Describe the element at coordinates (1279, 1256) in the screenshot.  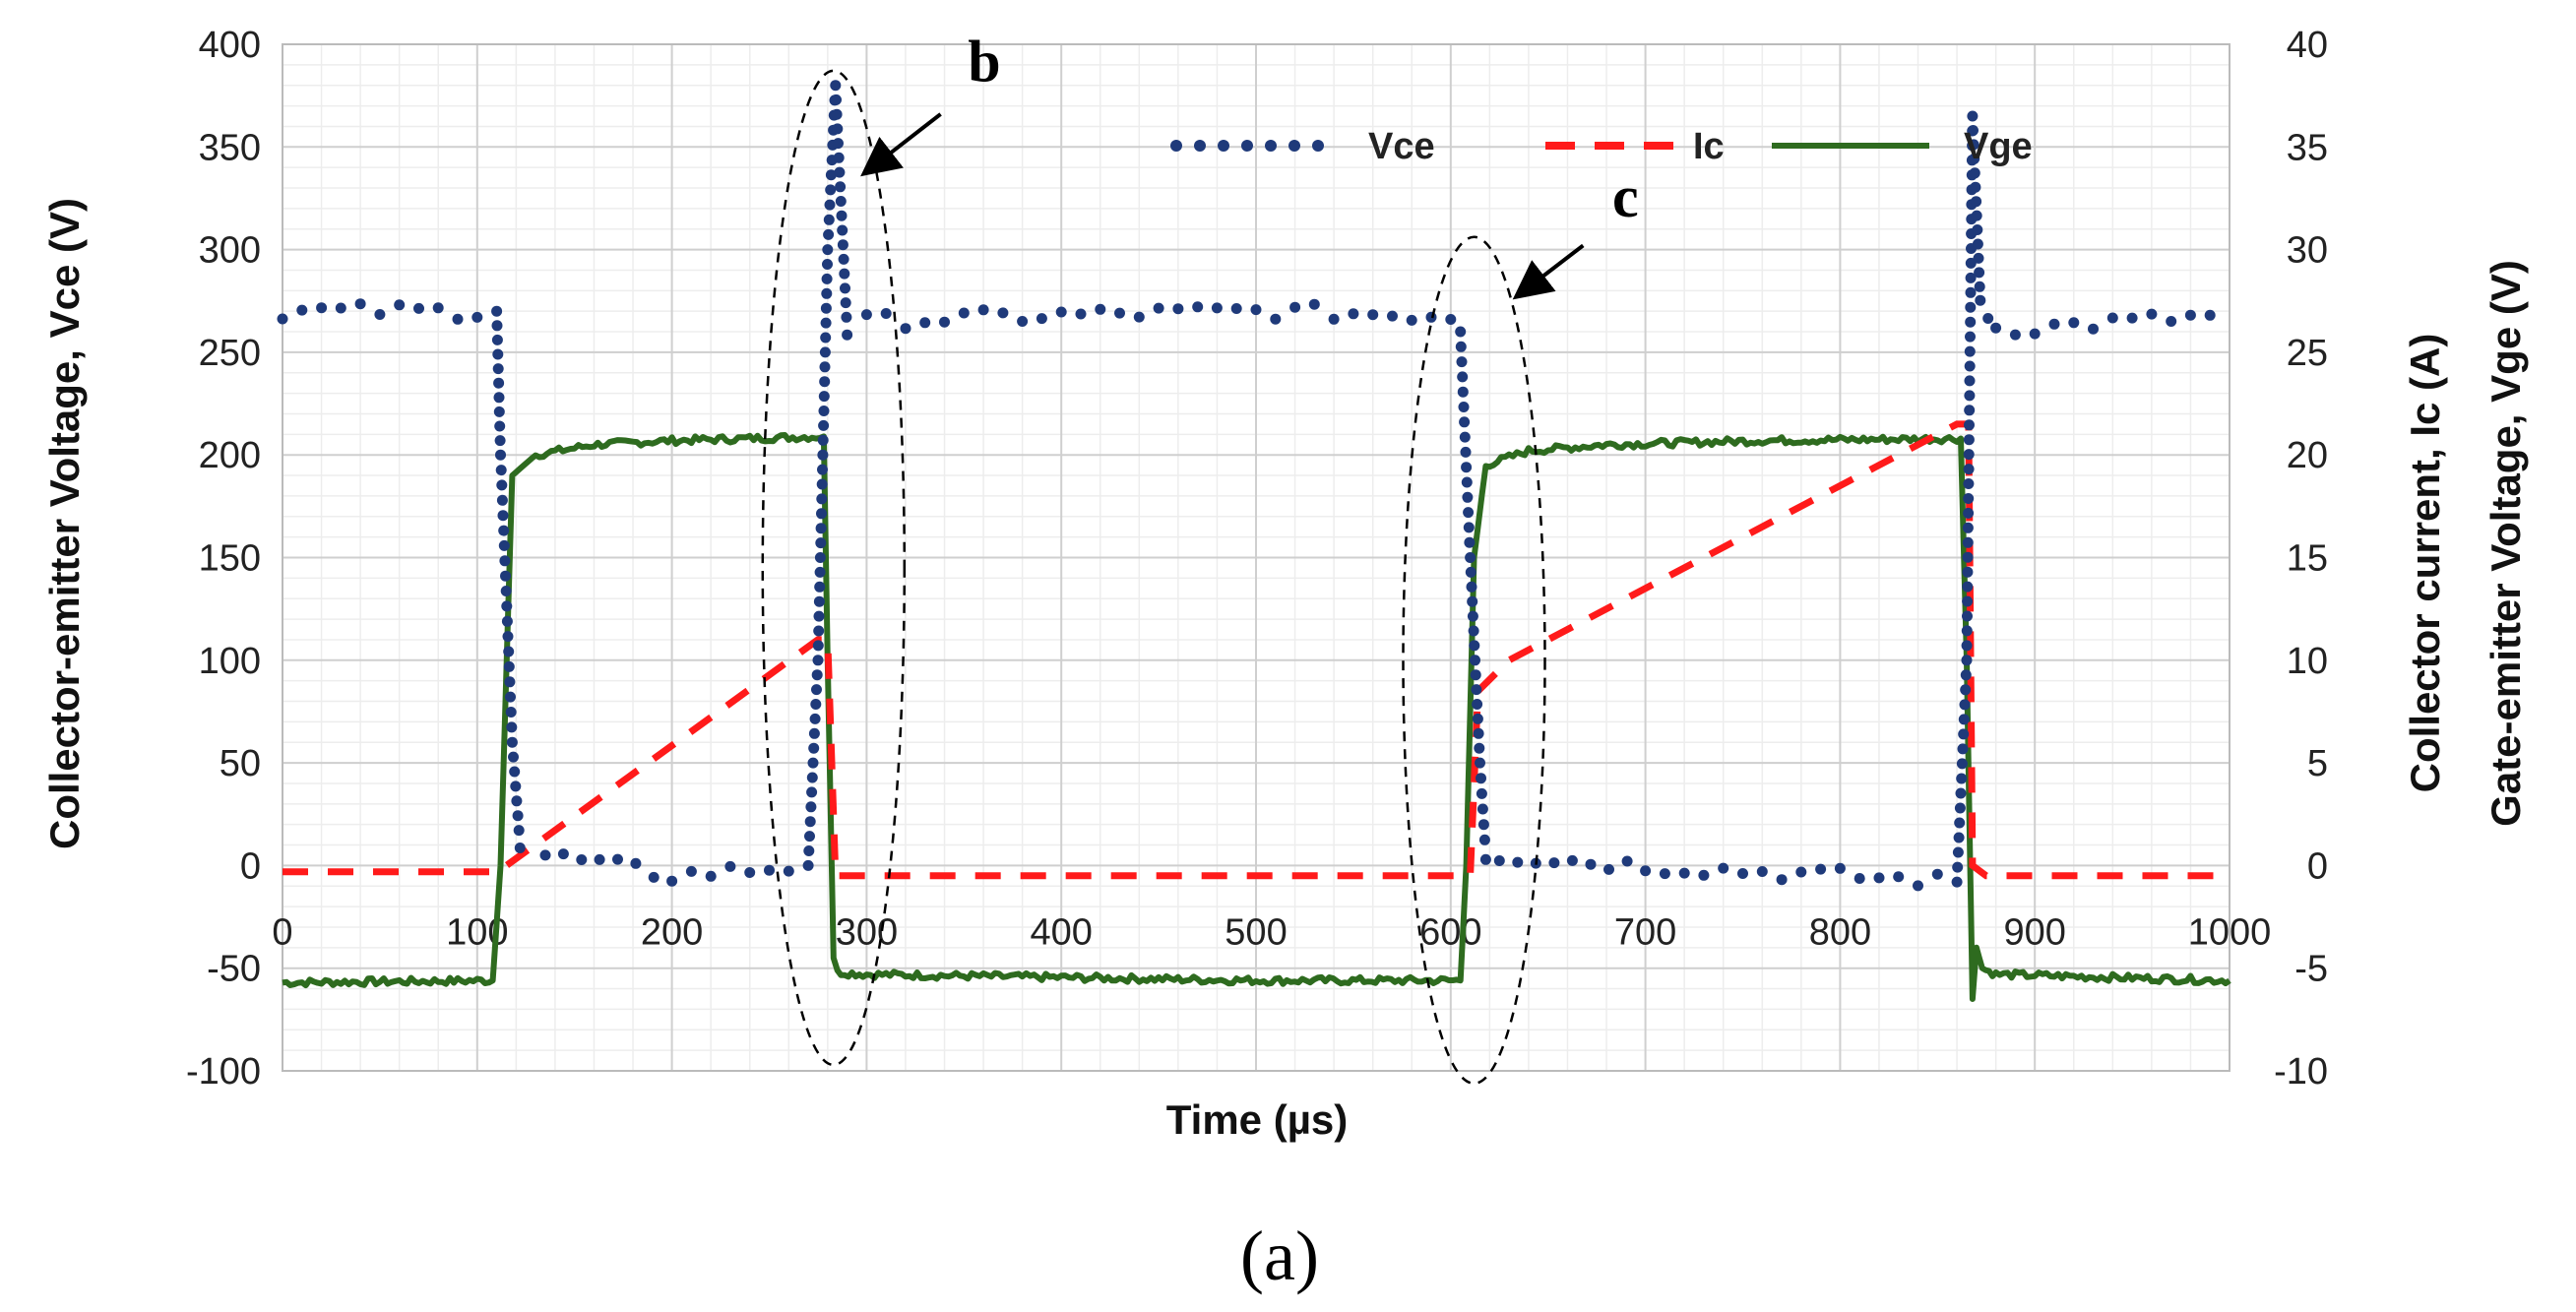
I see `panel-label: (a)` at that location.